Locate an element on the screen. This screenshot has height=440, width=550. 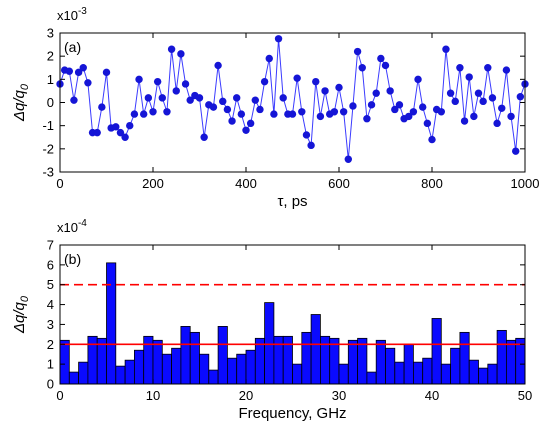
panel-a-scale-base: x10 is located at coordinates (67, 15).